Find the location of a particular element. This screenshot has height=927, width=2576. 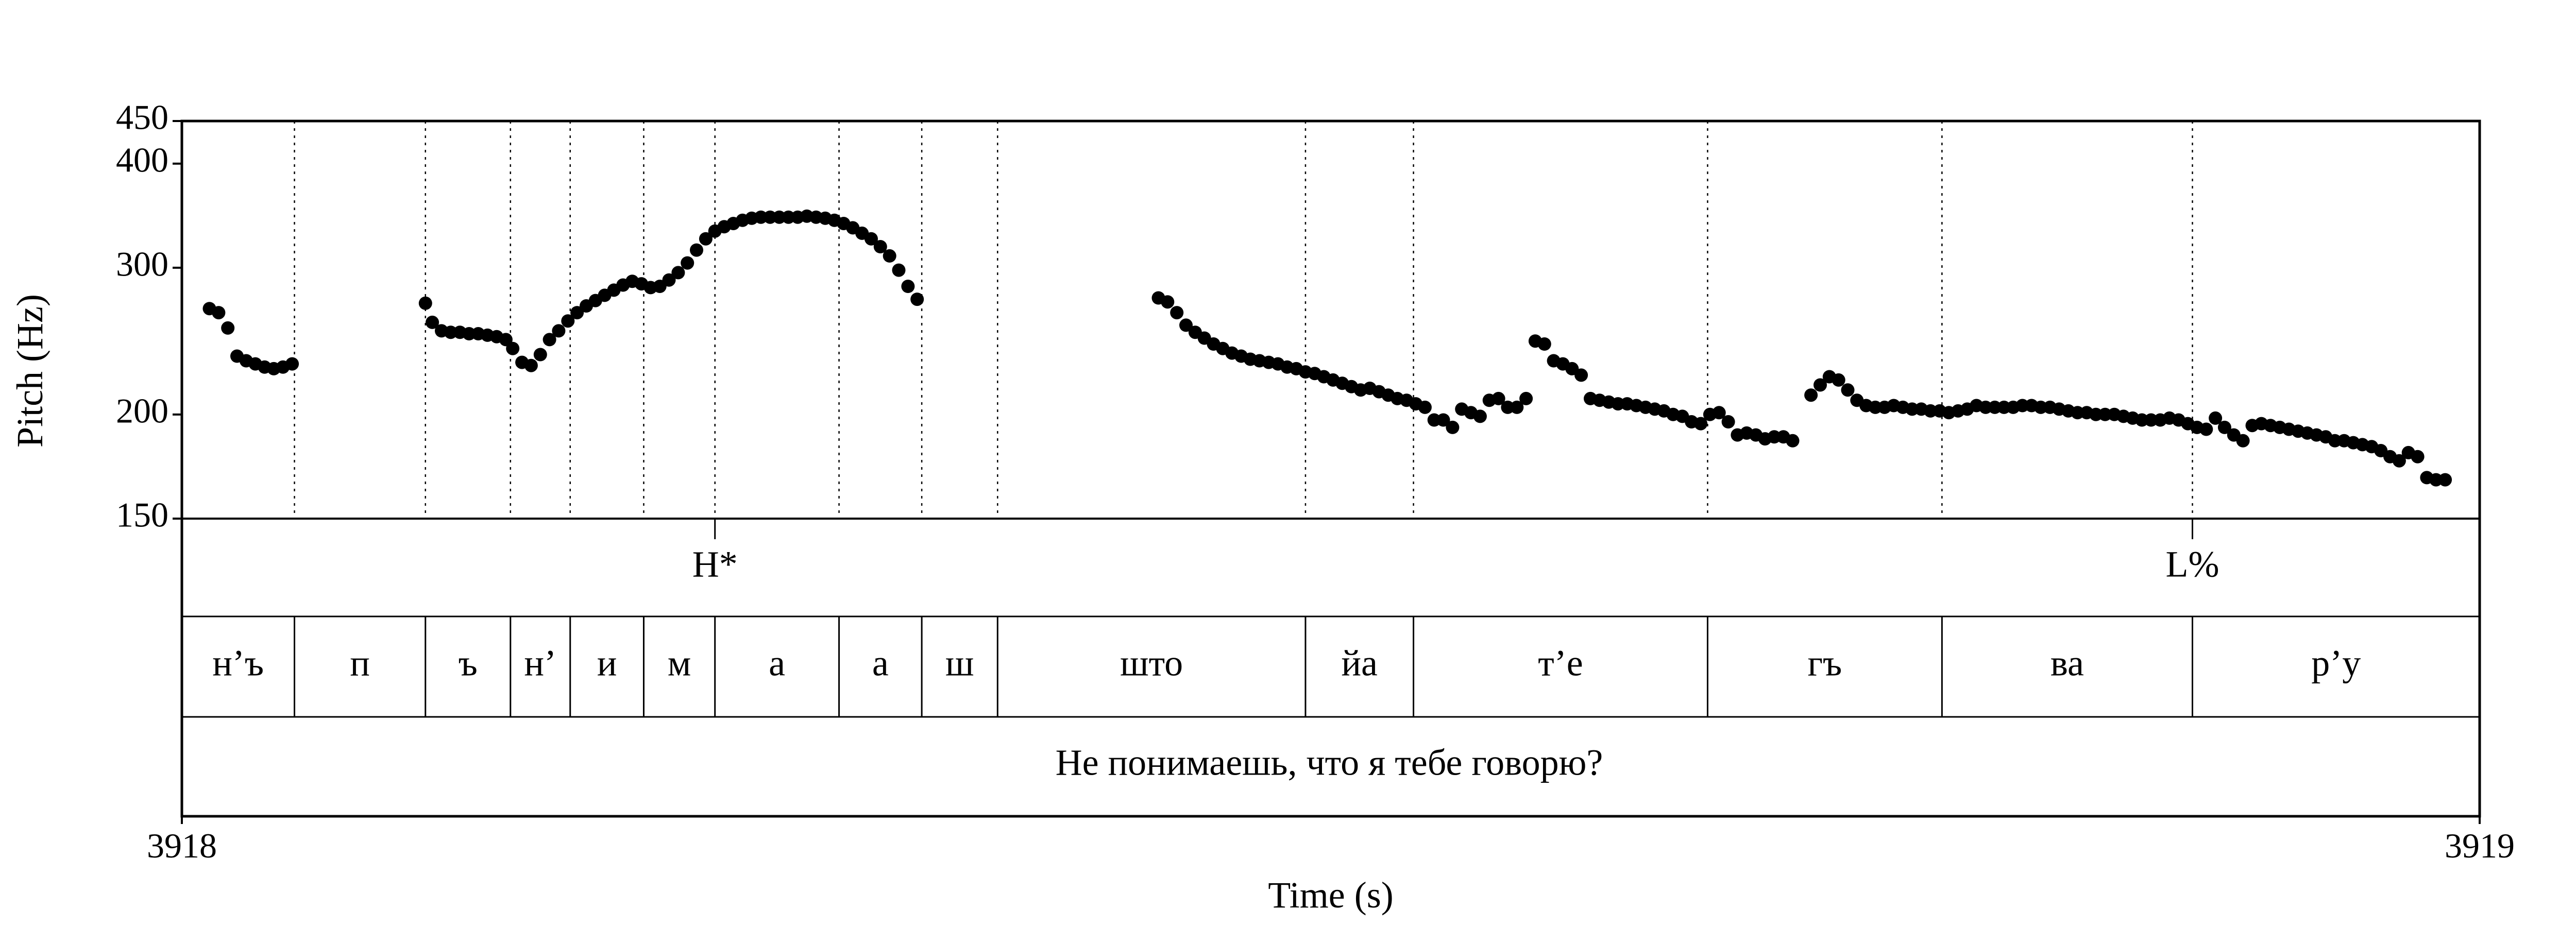

tone-label-0: H* is located at coordinates (715, 564).